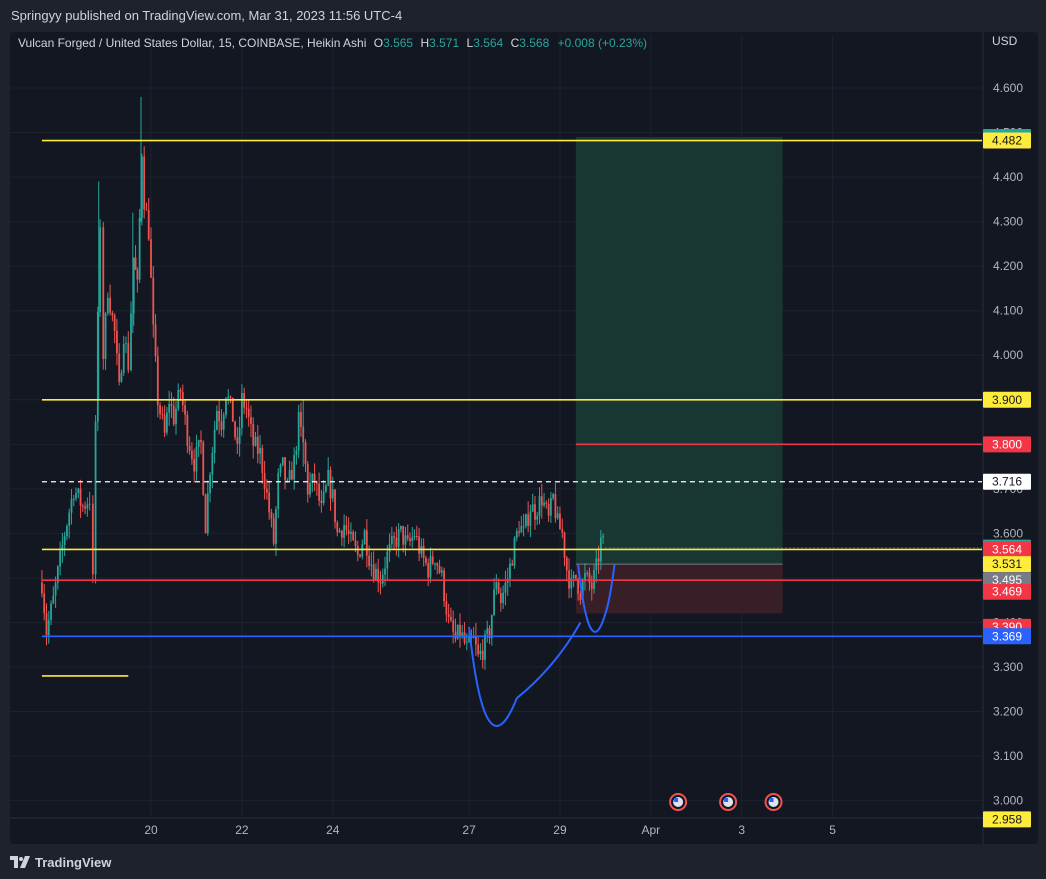  I want to click on handle-pattern-drawing, so click(596, 598).